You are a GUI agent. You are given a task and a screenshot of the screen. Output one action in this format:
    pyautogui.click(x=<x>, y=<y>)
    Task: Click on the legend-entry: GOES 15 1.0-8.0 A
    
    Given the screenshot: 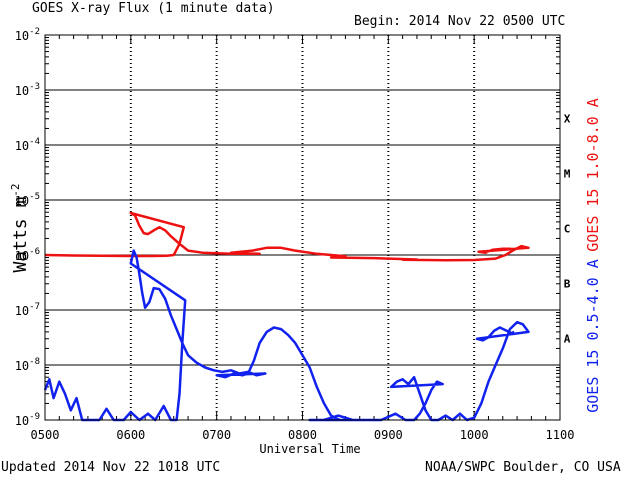 What is the action you would take?
    pyautogui.click(x=593, y=175)
    